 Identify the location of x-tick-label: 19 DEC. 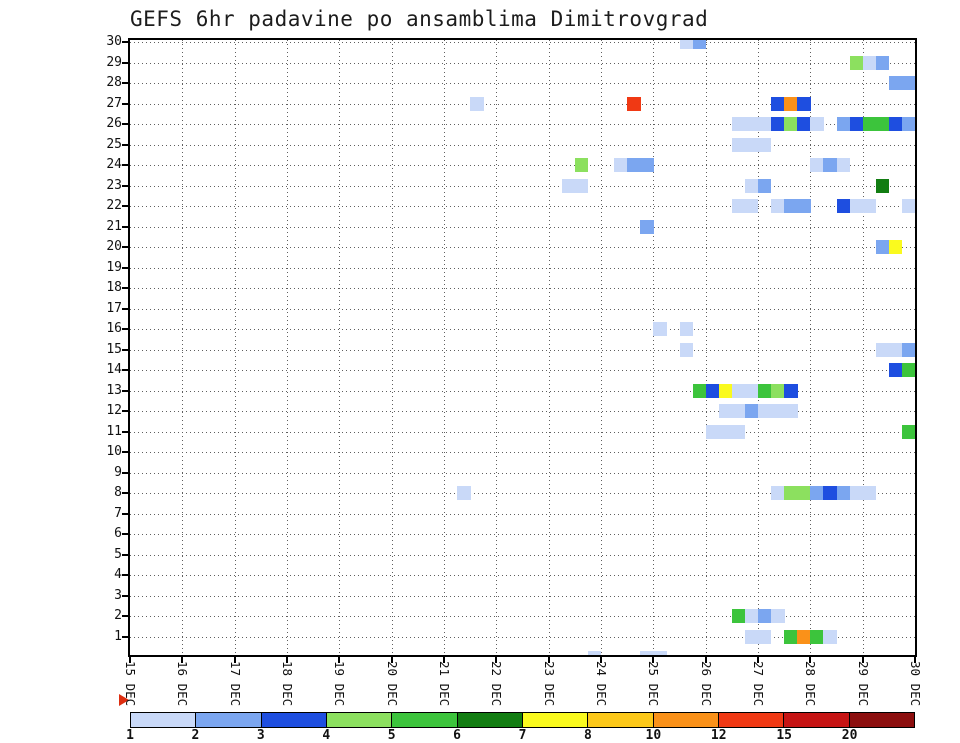
(340, 684).